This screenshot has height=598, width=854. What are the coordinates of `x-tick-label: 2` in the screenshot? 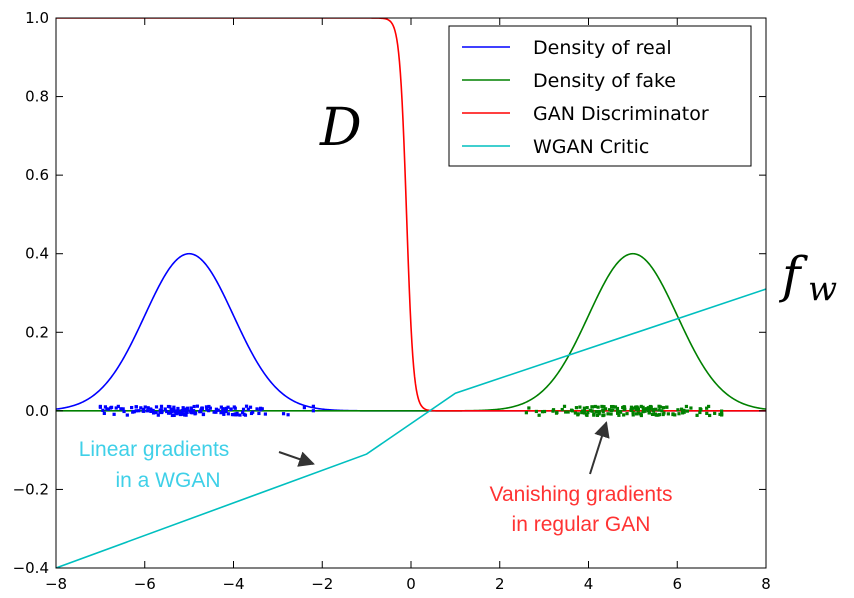 It's located at (500, 584).